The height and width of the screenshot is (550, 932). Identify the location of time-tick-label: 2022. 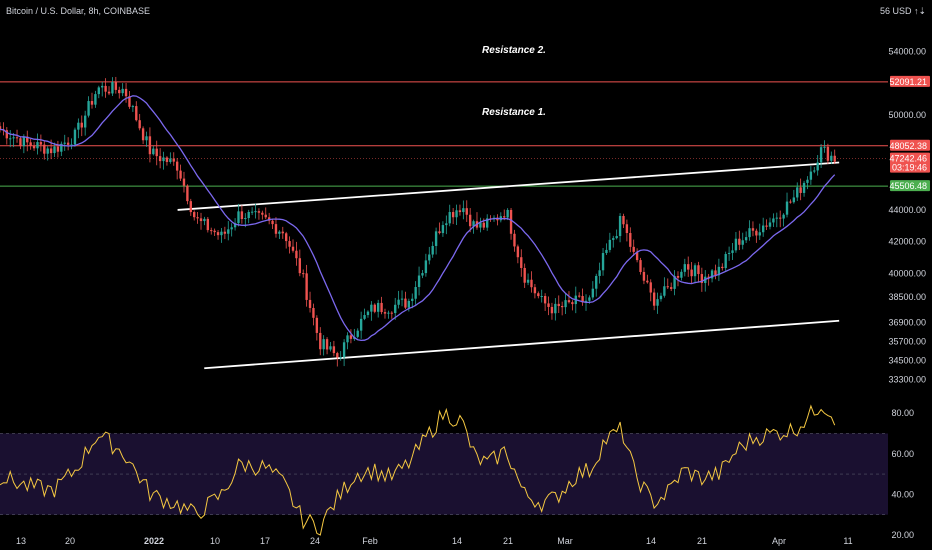
(154, 541).